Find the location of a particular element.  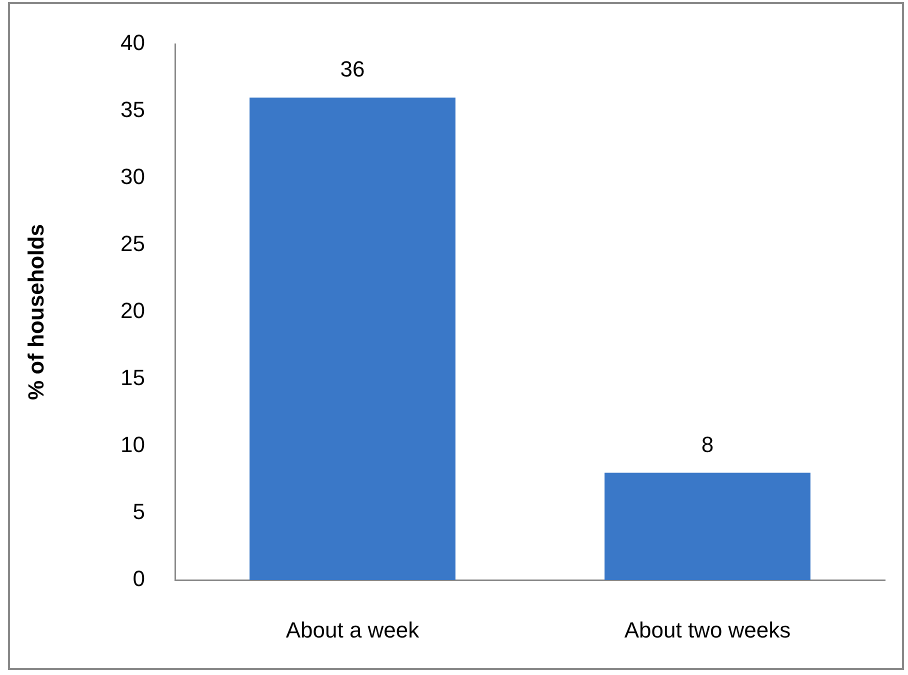

data-label: 8 is located at coordinates (707, 444).